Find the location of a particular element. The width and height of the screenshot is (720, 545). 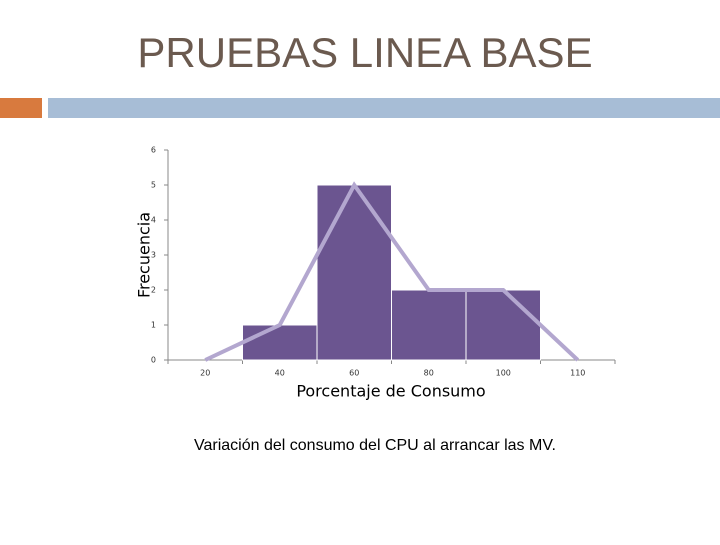

y-tick-label: 1 is located at coordinates (153, 325).